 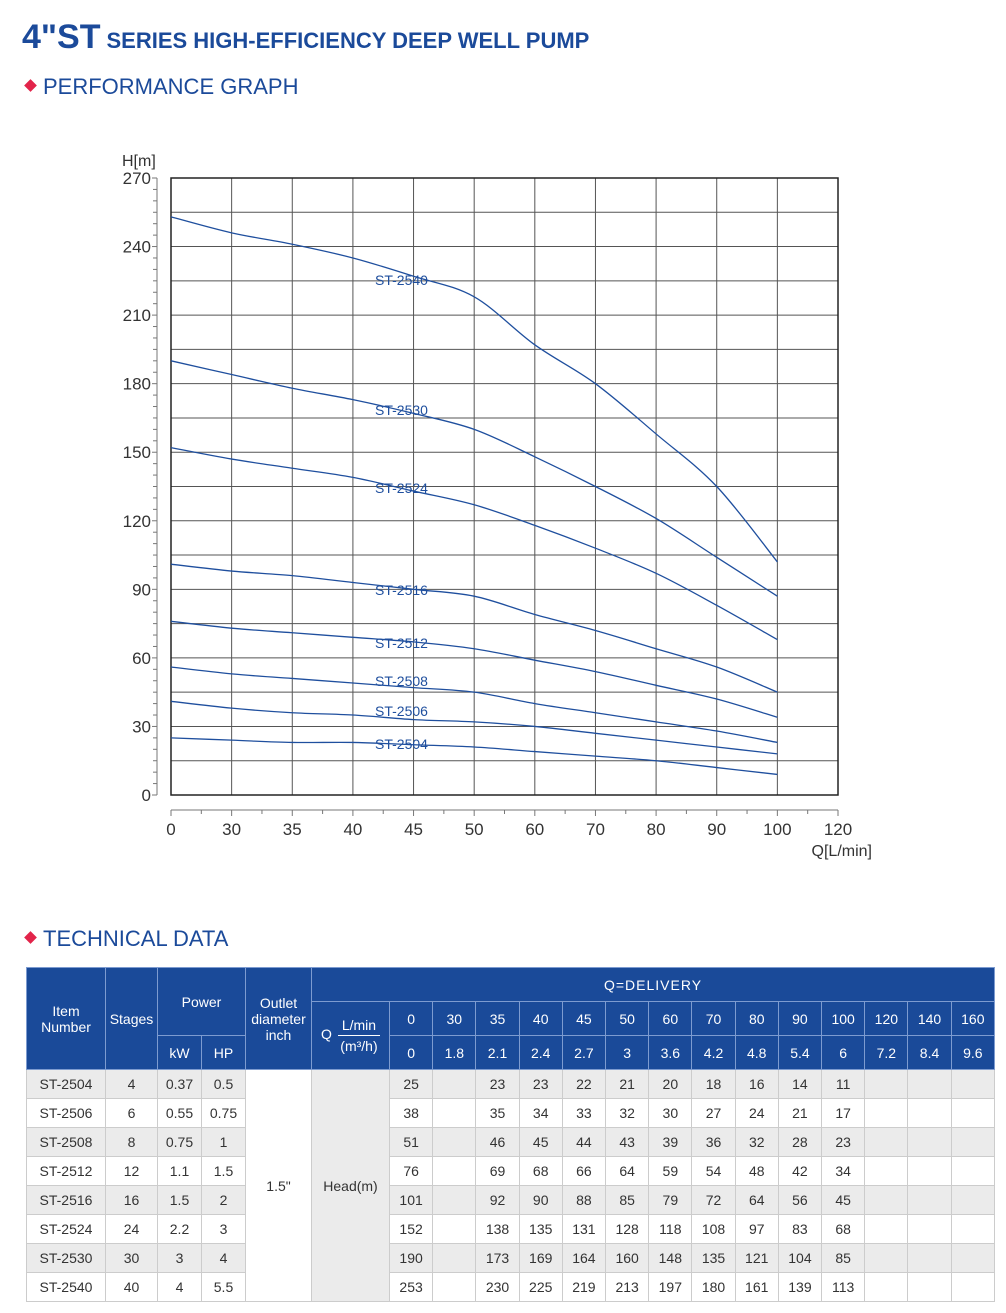 I want to click on head-value-cell: 113, so click(x=843, y=1287).